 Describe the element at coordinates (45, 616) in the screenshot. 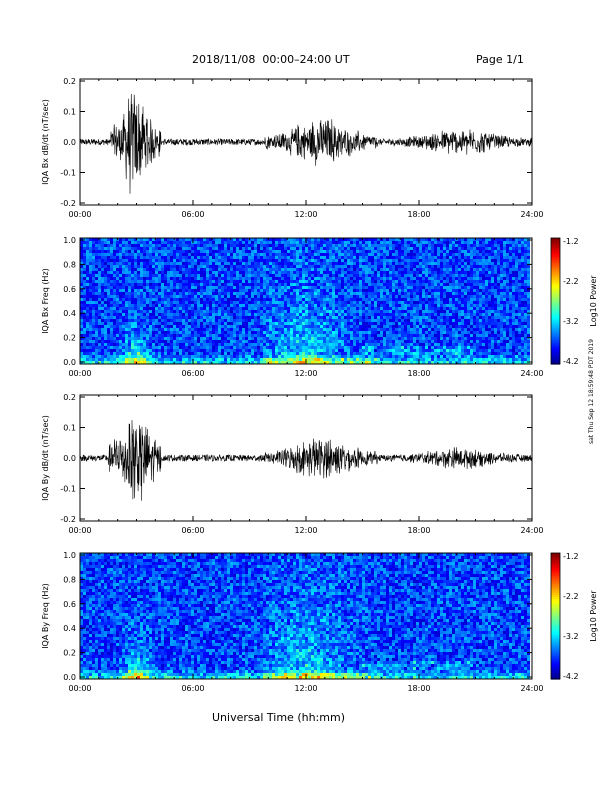

I see `y-axis-title: IQA By Freq (Hz)` at that location.